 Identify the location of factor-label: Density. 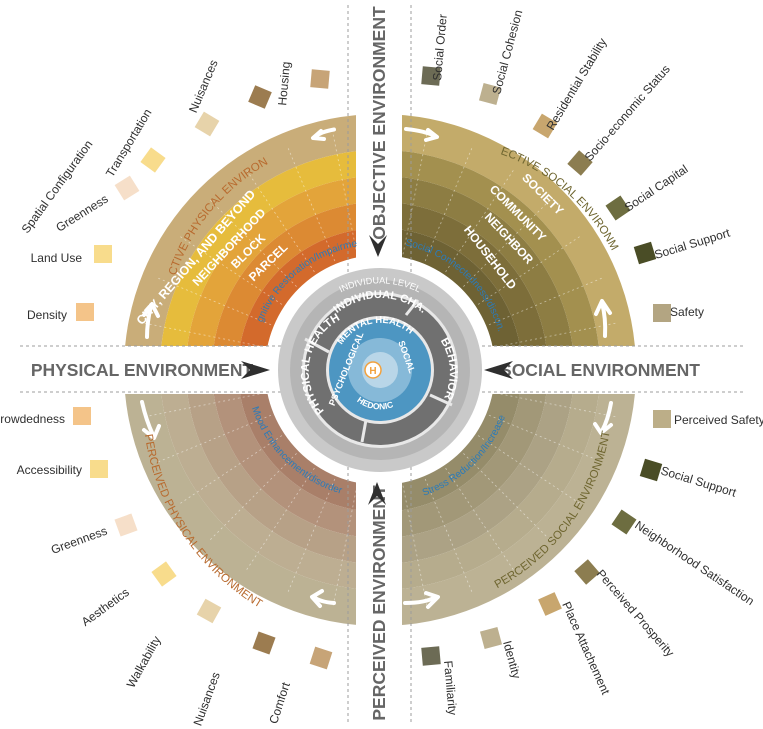
(47, 315).